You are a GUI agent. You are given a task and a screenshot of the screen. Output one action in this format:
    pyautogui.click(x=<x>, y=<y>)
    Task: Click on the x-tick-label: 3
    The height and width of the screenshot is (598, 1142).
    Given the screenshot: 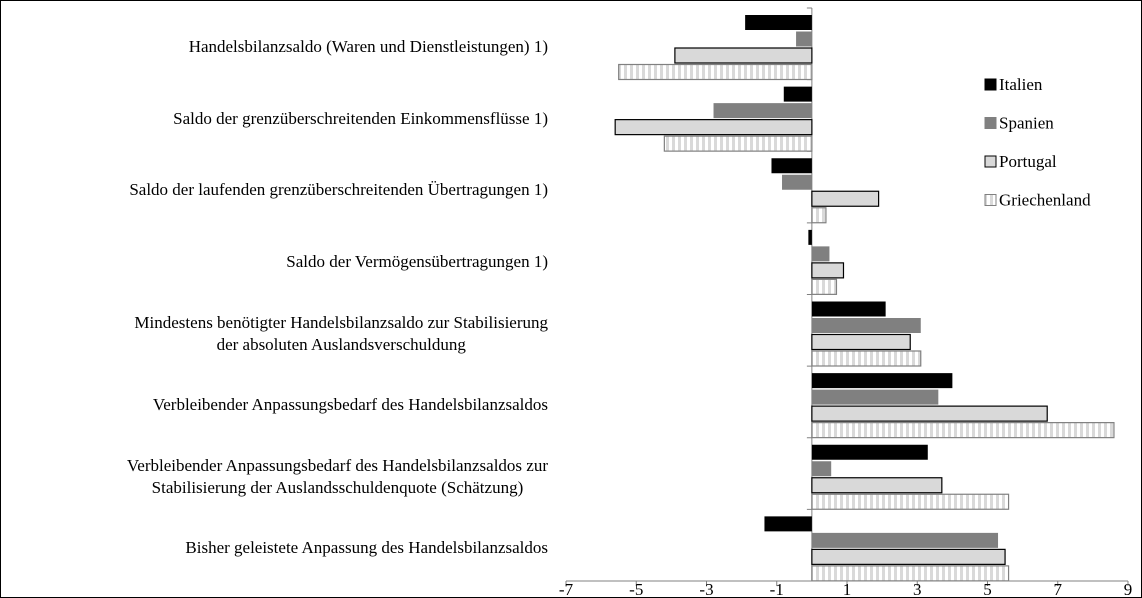 What is the action you would take?
    pyautogui.click(x=917, y=589)
    